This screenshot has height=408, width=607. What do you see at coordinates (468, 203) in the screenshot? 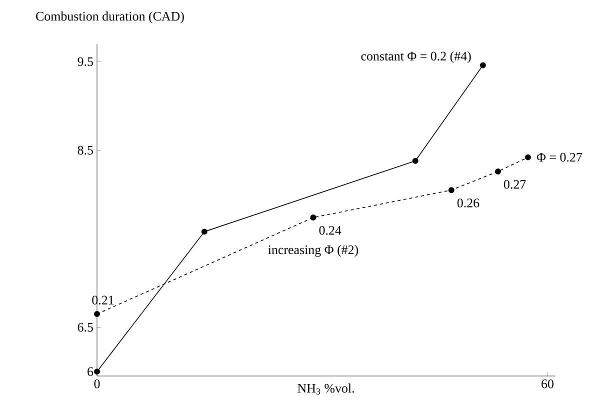
I see `annotation: 0.26` at bounding box center [468, 203].